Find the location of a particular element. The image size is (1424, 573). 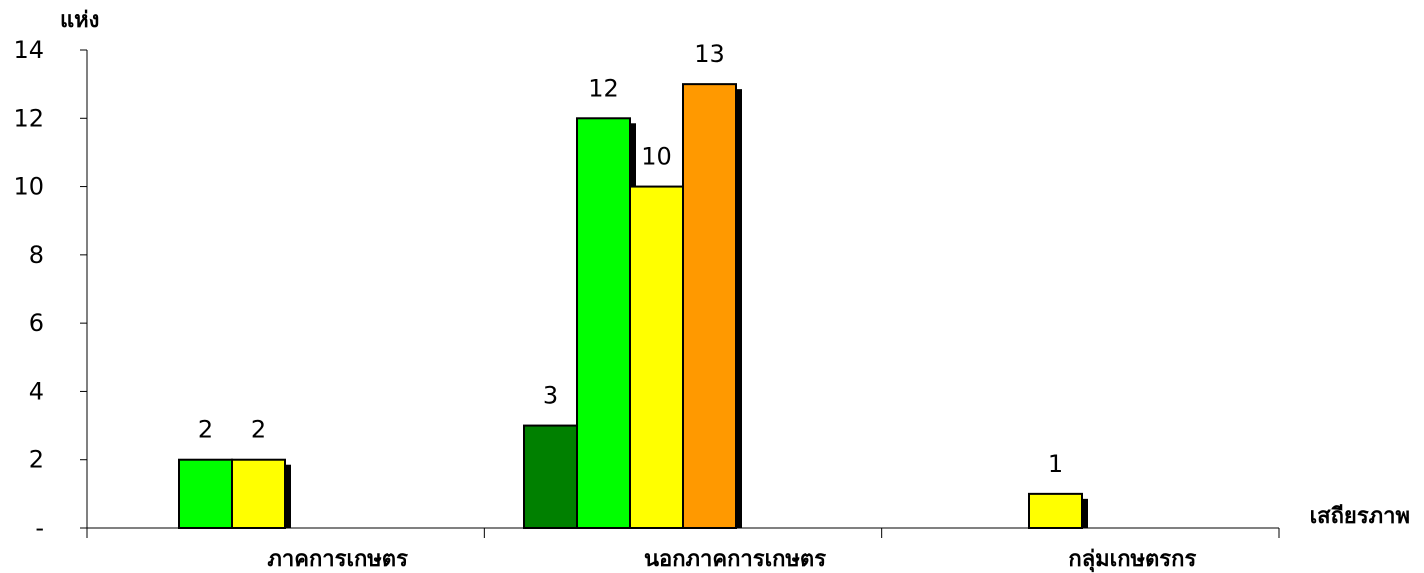

x-category-label: กลุ่มเกษตรกร is located at coordinates (1132, 560).